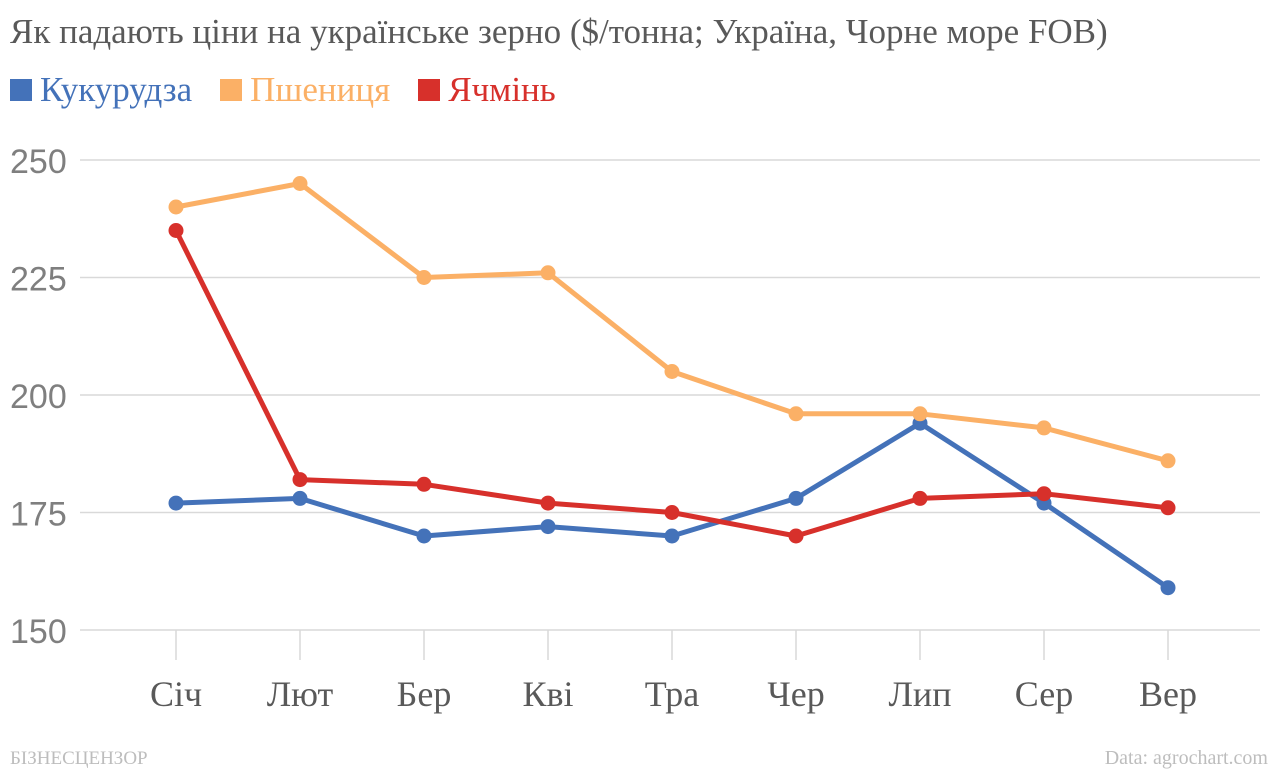 Image resolution: width=1280 pixels, height=776 pixels. What do you see at coordinates (38, 632) in the screenshot?
I see `y-tick-label: 150` at bounding box center [38, 632].